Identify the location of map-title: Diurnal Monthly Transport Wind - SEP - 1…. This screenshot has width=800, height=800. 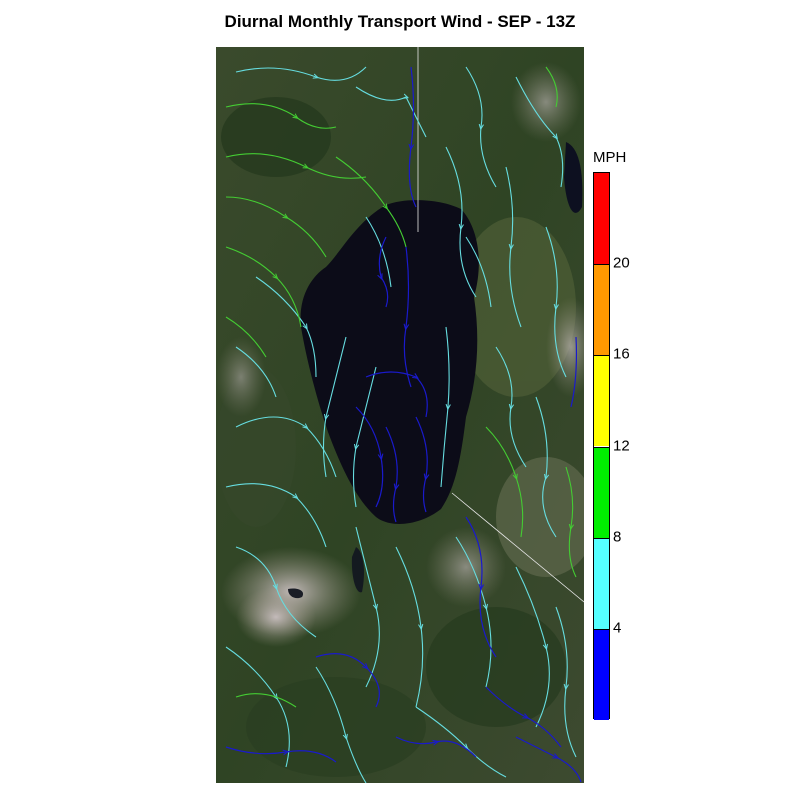
(400, 21).